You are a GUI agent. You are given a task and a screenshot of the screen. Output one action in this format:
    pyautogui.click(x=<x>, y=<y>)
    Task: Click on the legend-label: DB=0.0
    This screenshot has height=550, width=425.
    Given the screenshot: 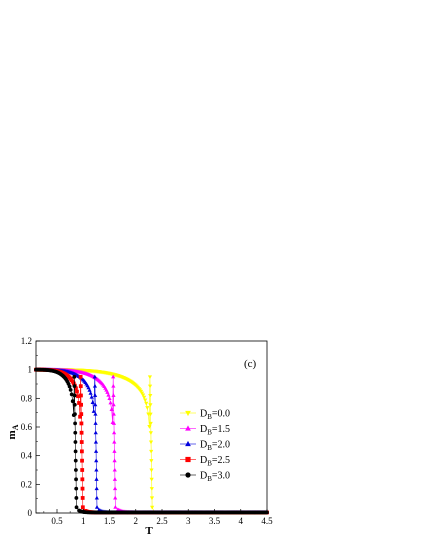 What is the action you would take?
    pyautogui.click(x=215, y=415)
    